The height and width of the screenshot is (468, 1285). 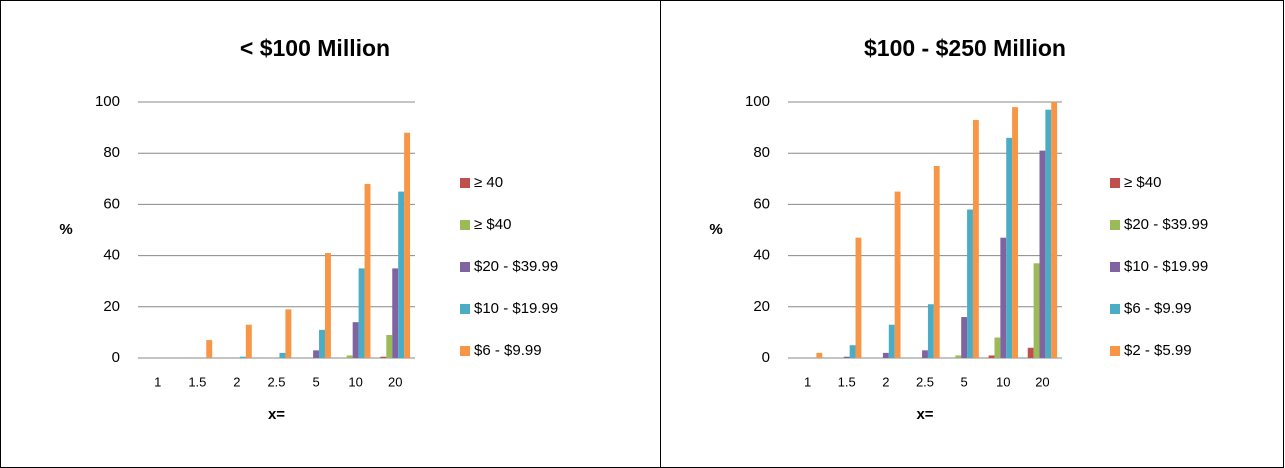 What do you see at coordinates (488, 182) in the screenshot?
I see `legend-label: ≥ 40` at bounding box center [488, 182].